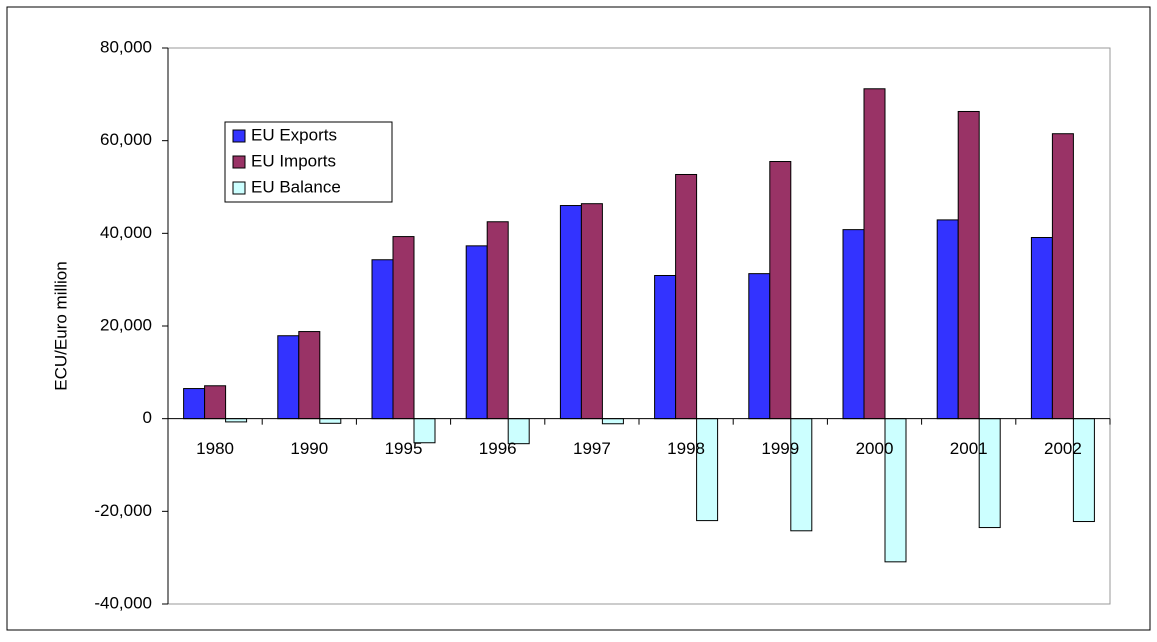 The image size is (1157, 642). I want to click on y-tick-label: 60,000, so click(126, 139).